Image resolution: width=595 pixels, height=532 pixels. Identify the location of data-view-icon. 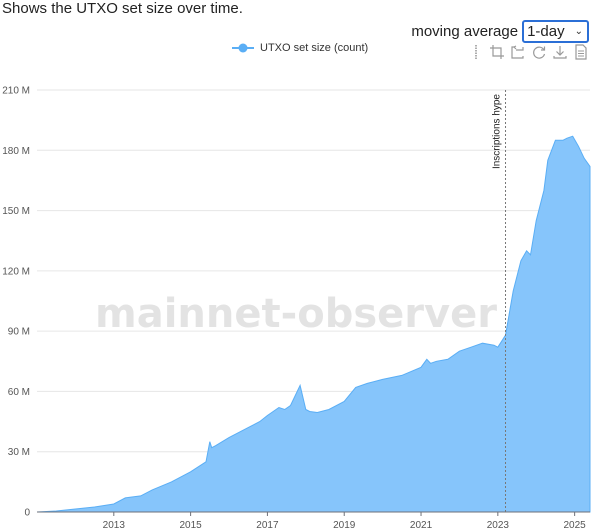
(581, 52).